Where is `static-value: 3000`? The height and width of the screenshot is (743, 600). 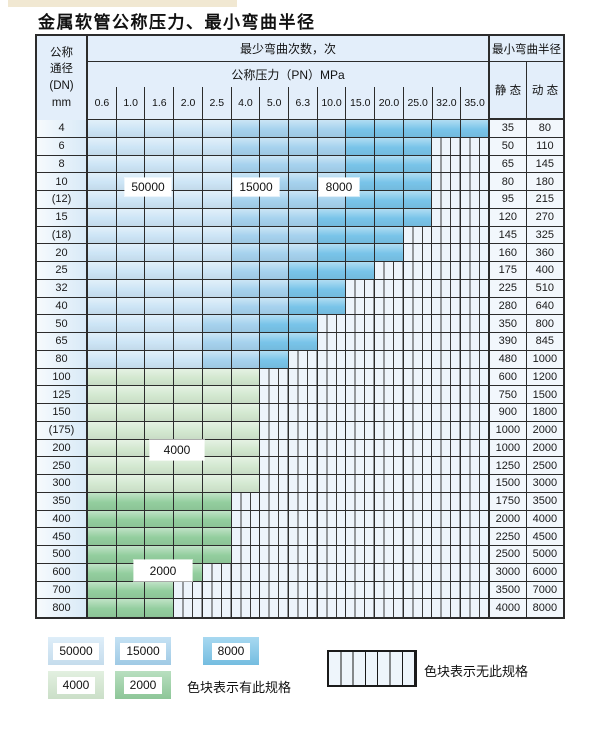
static-value: 3000 is located at coordinates (508, 572).